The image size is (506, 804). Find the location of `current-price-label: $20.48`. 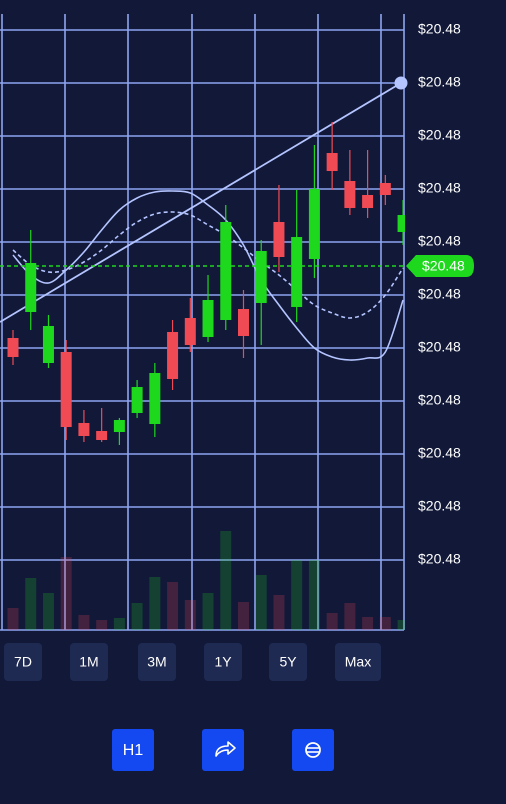

current-price-label: $20.48 is located at coordinates (443, 266).